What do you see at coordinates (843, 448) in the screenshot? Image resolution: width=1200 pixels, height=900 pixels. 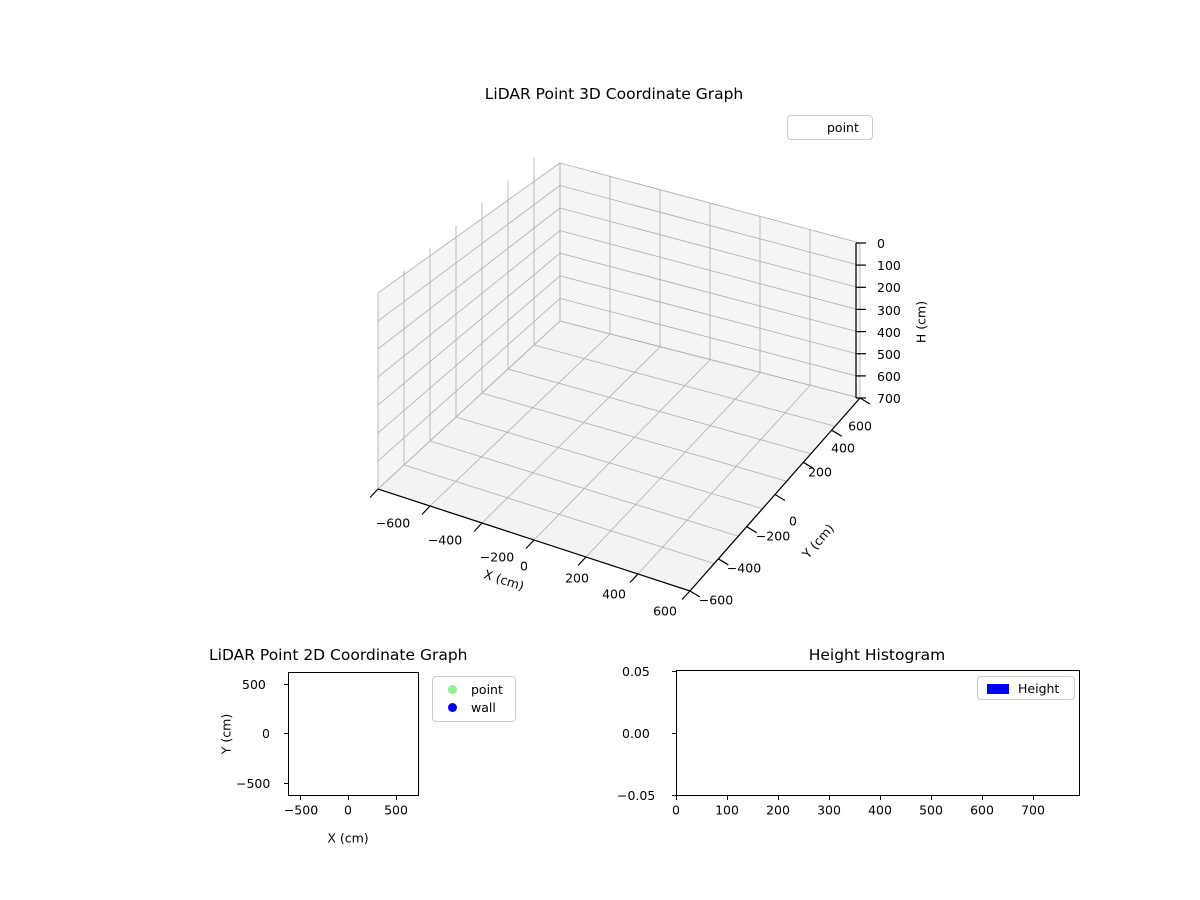 I see `panel3d-ytick-5: 400` at bounding box center [843, 448].